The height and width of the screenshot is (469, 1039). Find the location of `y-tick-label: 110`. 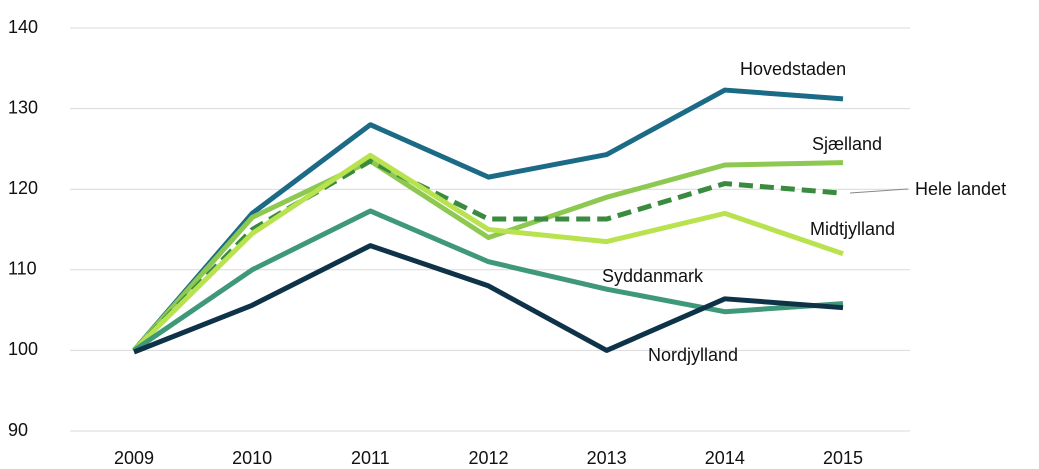

y-tick-label: 110 is located at coordinates (22, 269).